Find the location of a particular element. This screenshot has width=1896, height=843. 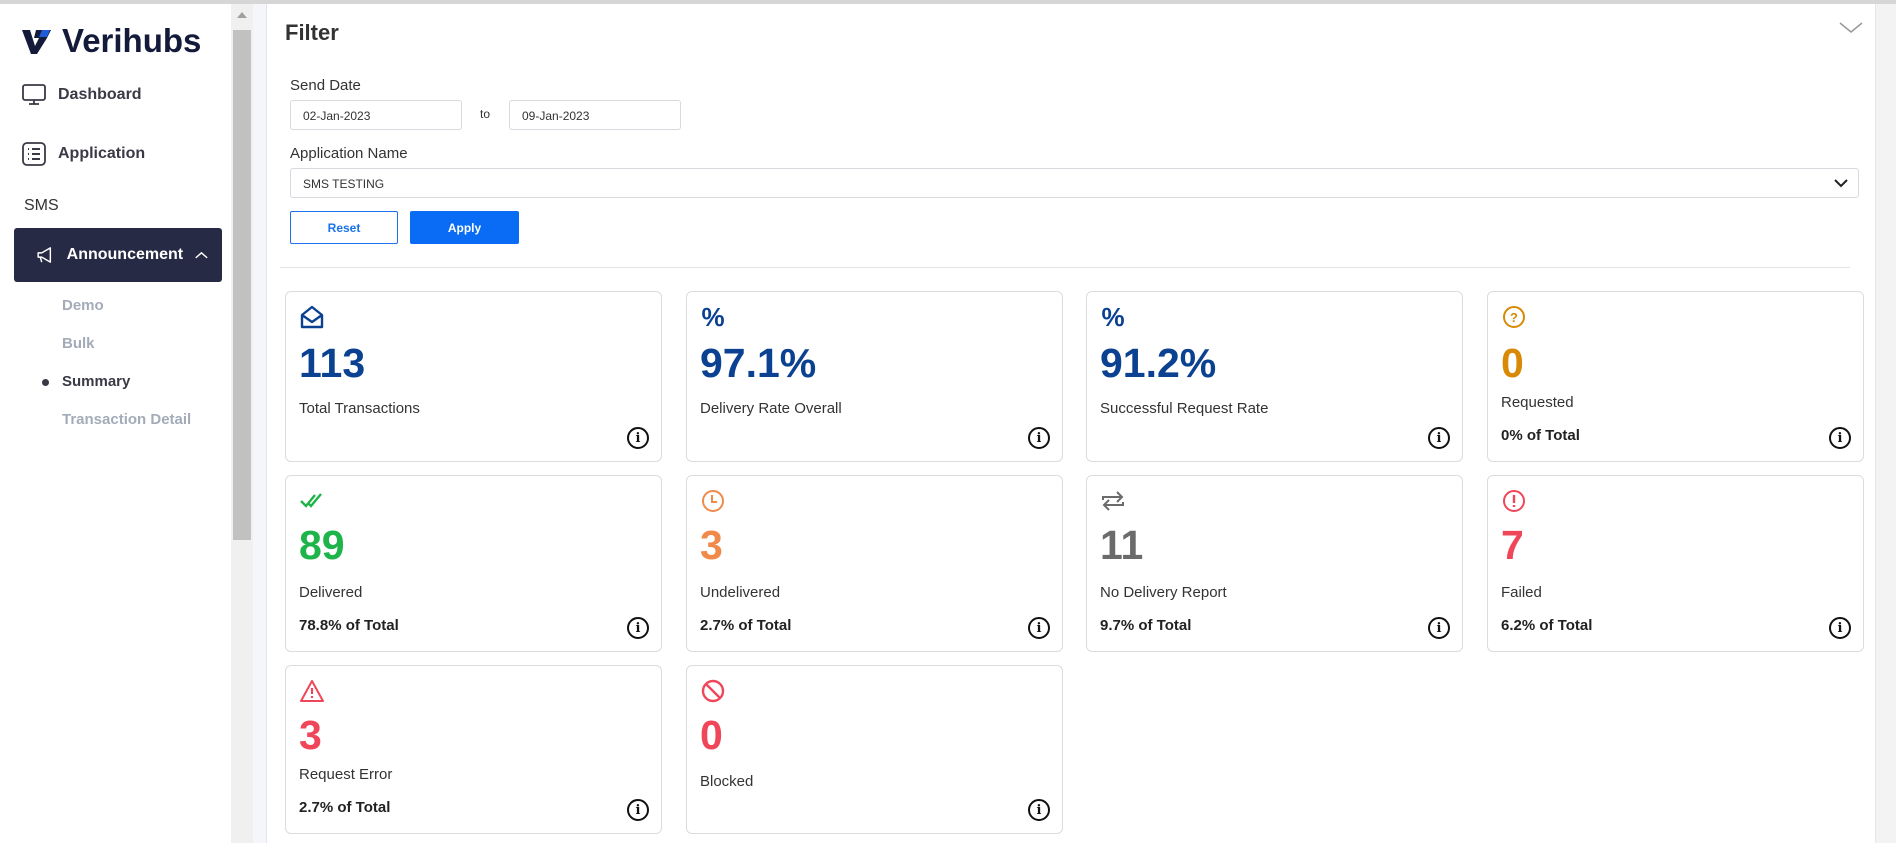

sidebar-item-announcement: Announcement is located at coordinates (118, 255).